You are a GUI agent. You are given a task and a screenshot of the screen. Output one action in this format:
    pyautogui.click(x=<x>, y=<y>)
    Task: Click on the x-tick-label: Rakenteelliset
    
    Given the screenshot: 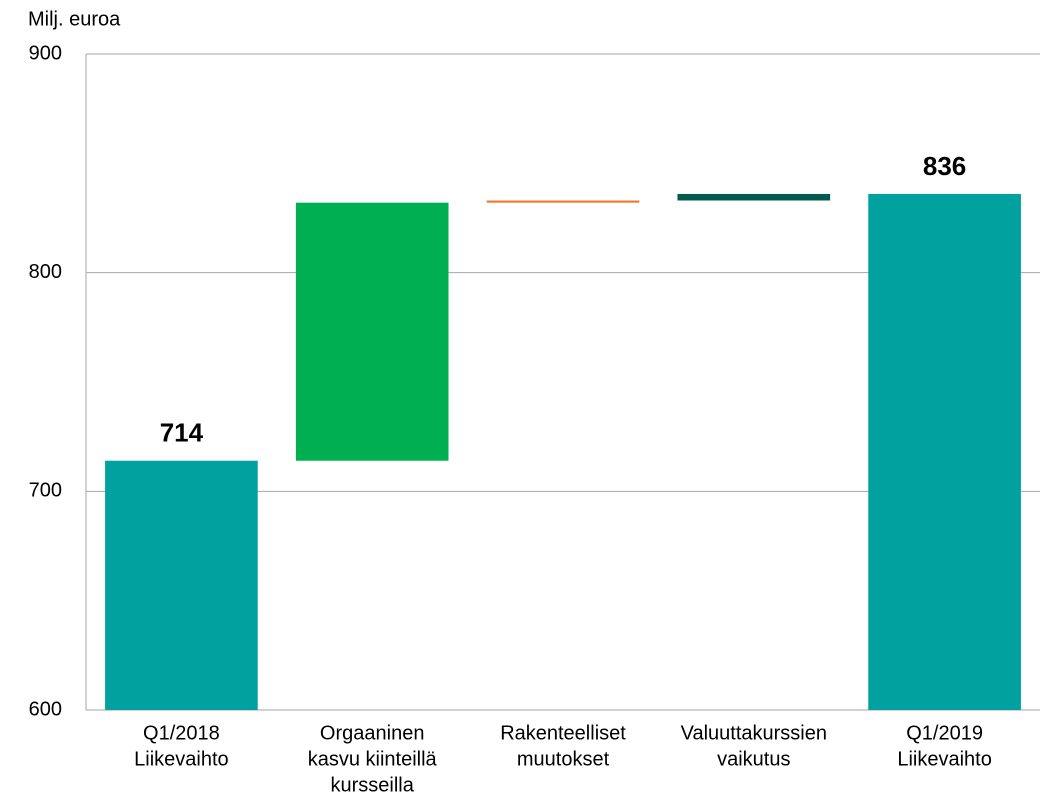 What is the action you would take?
    pyautogui.click(x=563, y=733)
    